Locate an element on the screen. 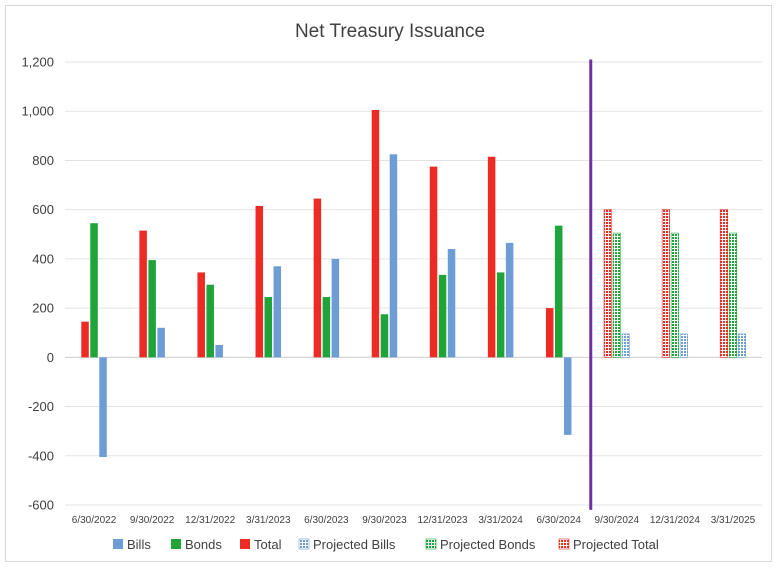 The height and width of the screenshot is (567, 779). bar-total-3-31-2024 is located at coordinates (491, 257).